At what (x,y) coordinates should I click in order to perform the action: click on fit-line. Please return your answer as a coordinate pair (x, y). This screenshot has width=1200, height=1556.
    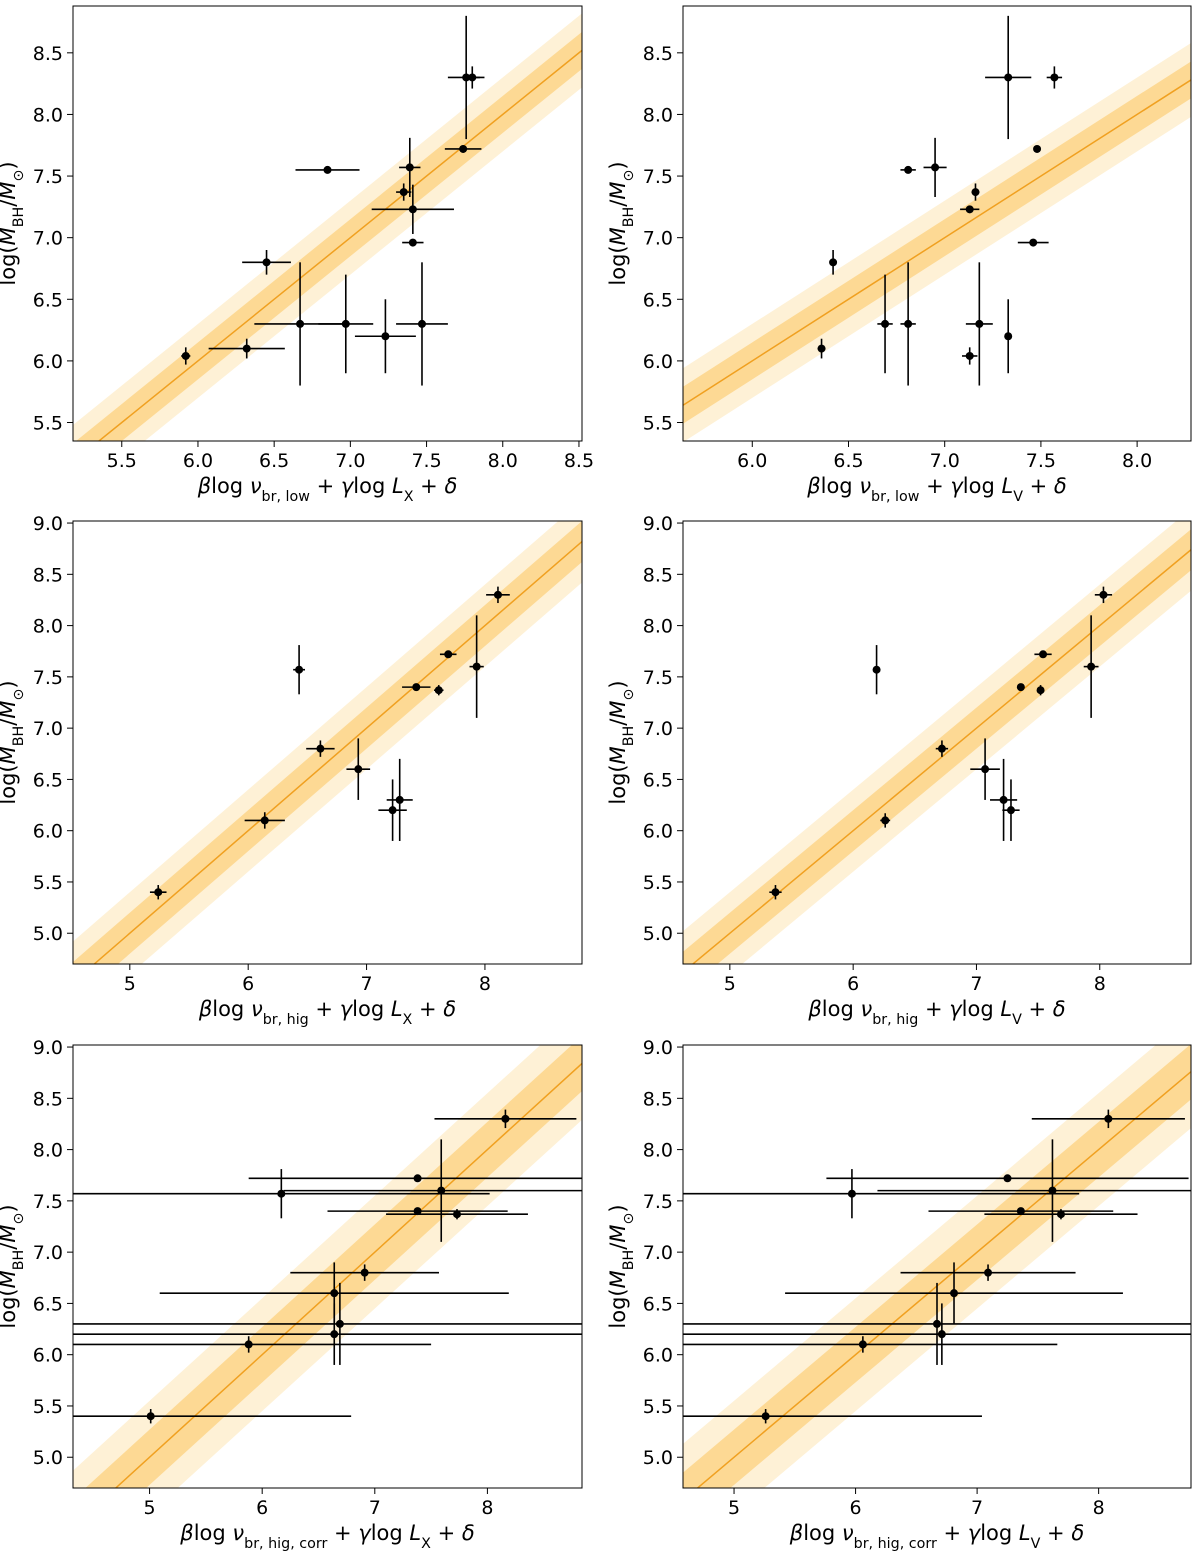
    Looking at the image, I should click on (337, 752).